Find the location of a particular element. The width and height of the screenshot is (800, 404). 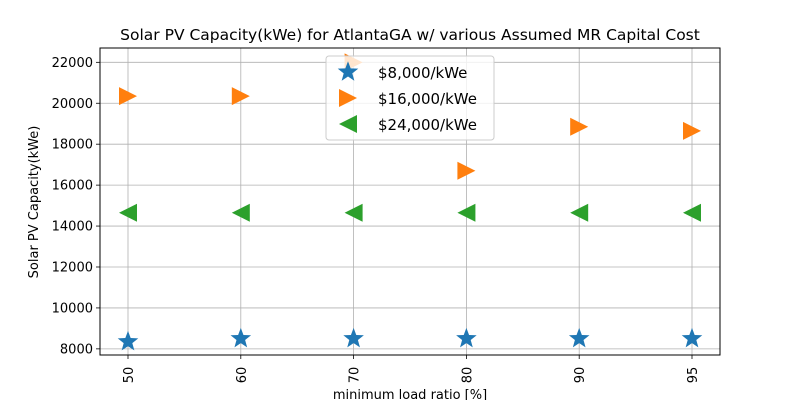

legend-label-series-1: $8,000/kWe is located at coordinates (422, 73).